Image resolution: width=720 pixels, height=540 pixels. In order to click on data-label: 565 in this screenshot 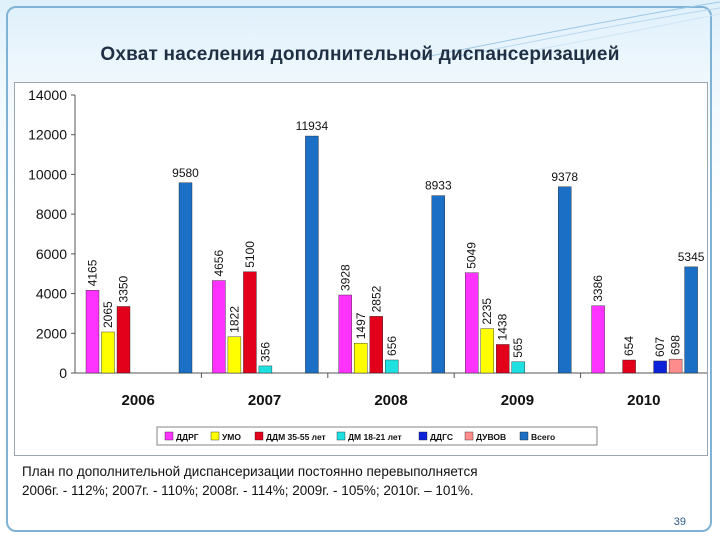, I will do `click(518, 347)`.